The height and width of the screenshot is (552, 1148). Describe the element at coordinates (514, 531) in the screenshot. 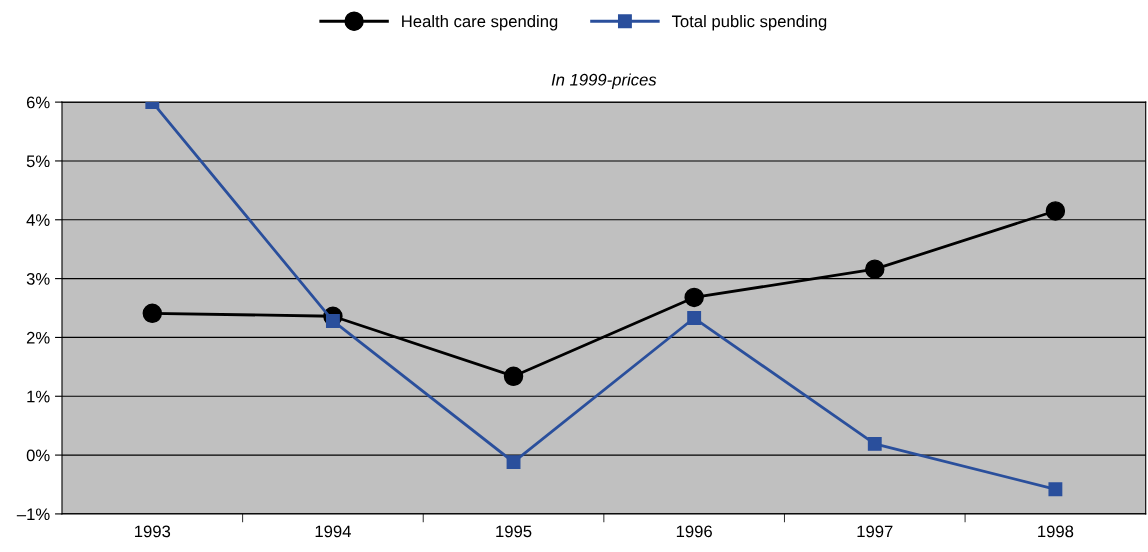

I see `x-tick-label: 1995` at that location.